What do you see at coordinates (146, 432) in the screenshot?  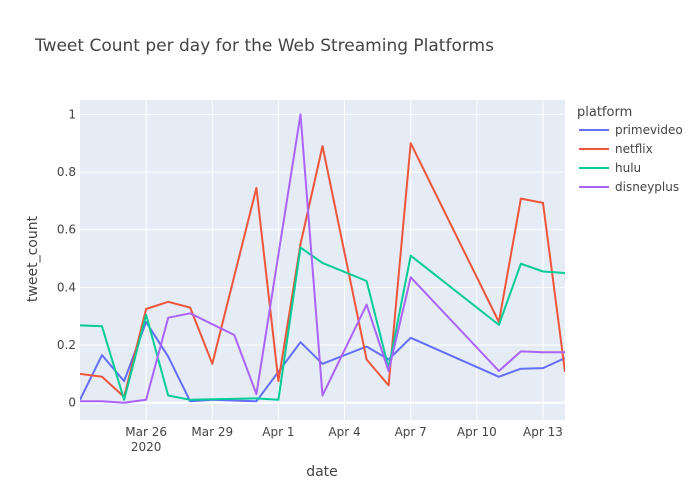 I see `x-tick-label: Mar 26` at bounding box center [146, 432].